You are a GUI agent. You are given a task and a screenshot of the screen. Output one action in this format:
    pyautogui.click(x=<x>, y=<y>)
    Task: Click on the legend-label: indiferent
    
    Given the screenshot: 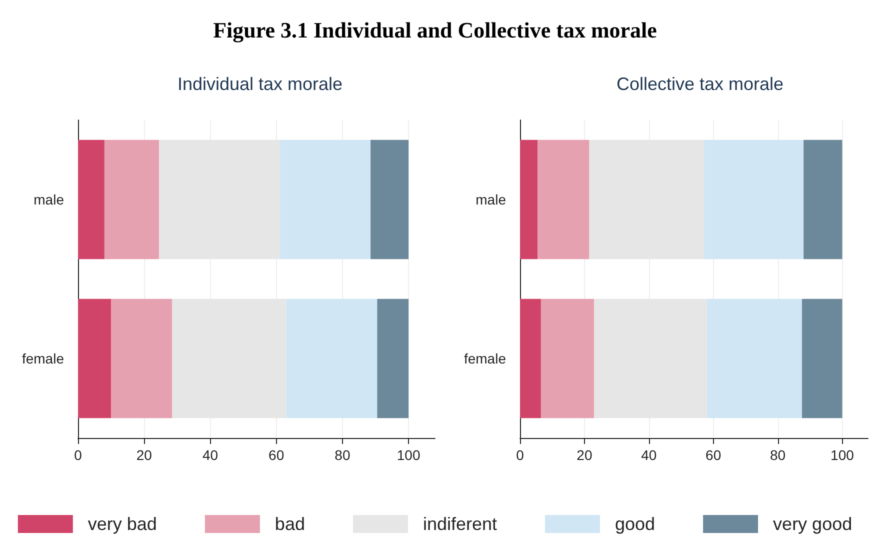 What is the action you would take?
    pyautogui.click(x=460, y=524)
    